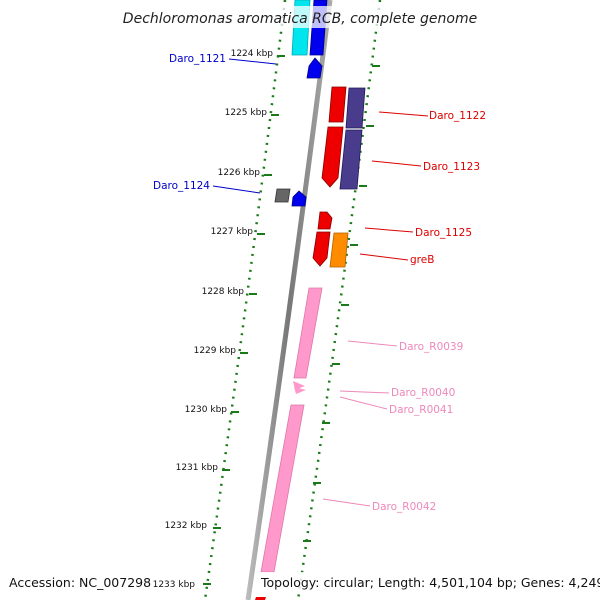 The height and width of the screenshot is (600, 600). I want to click on gene-feature-daro1122-red, so click(337, 104).